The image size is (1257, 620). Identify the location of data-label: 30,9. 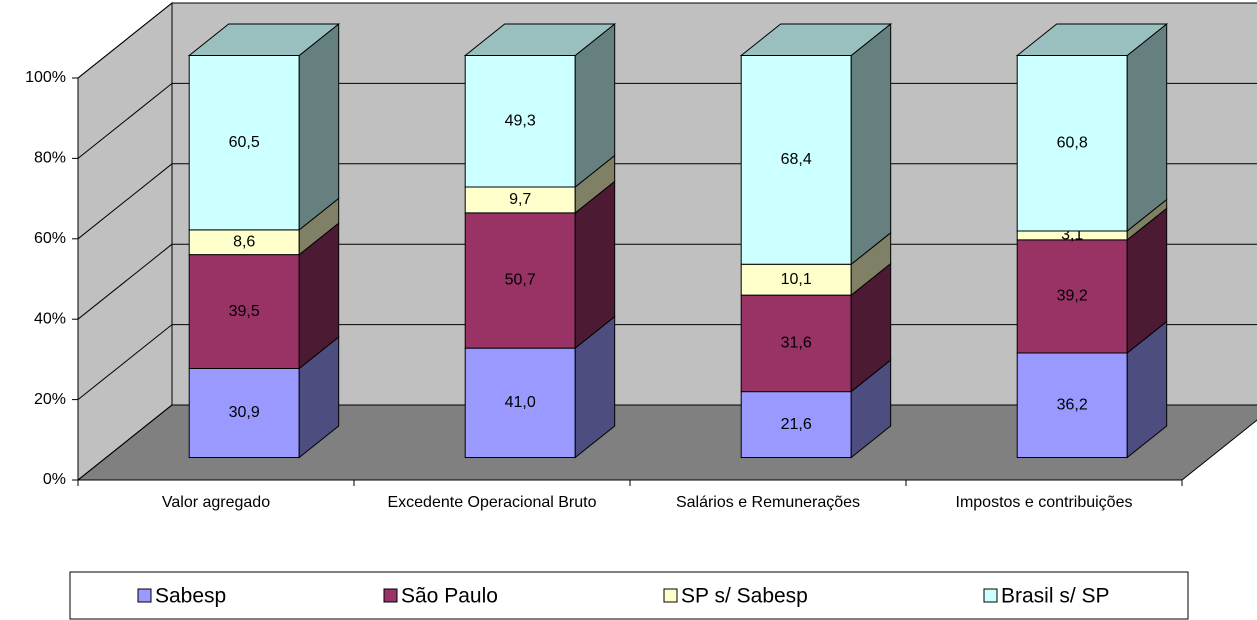
(244, 412).